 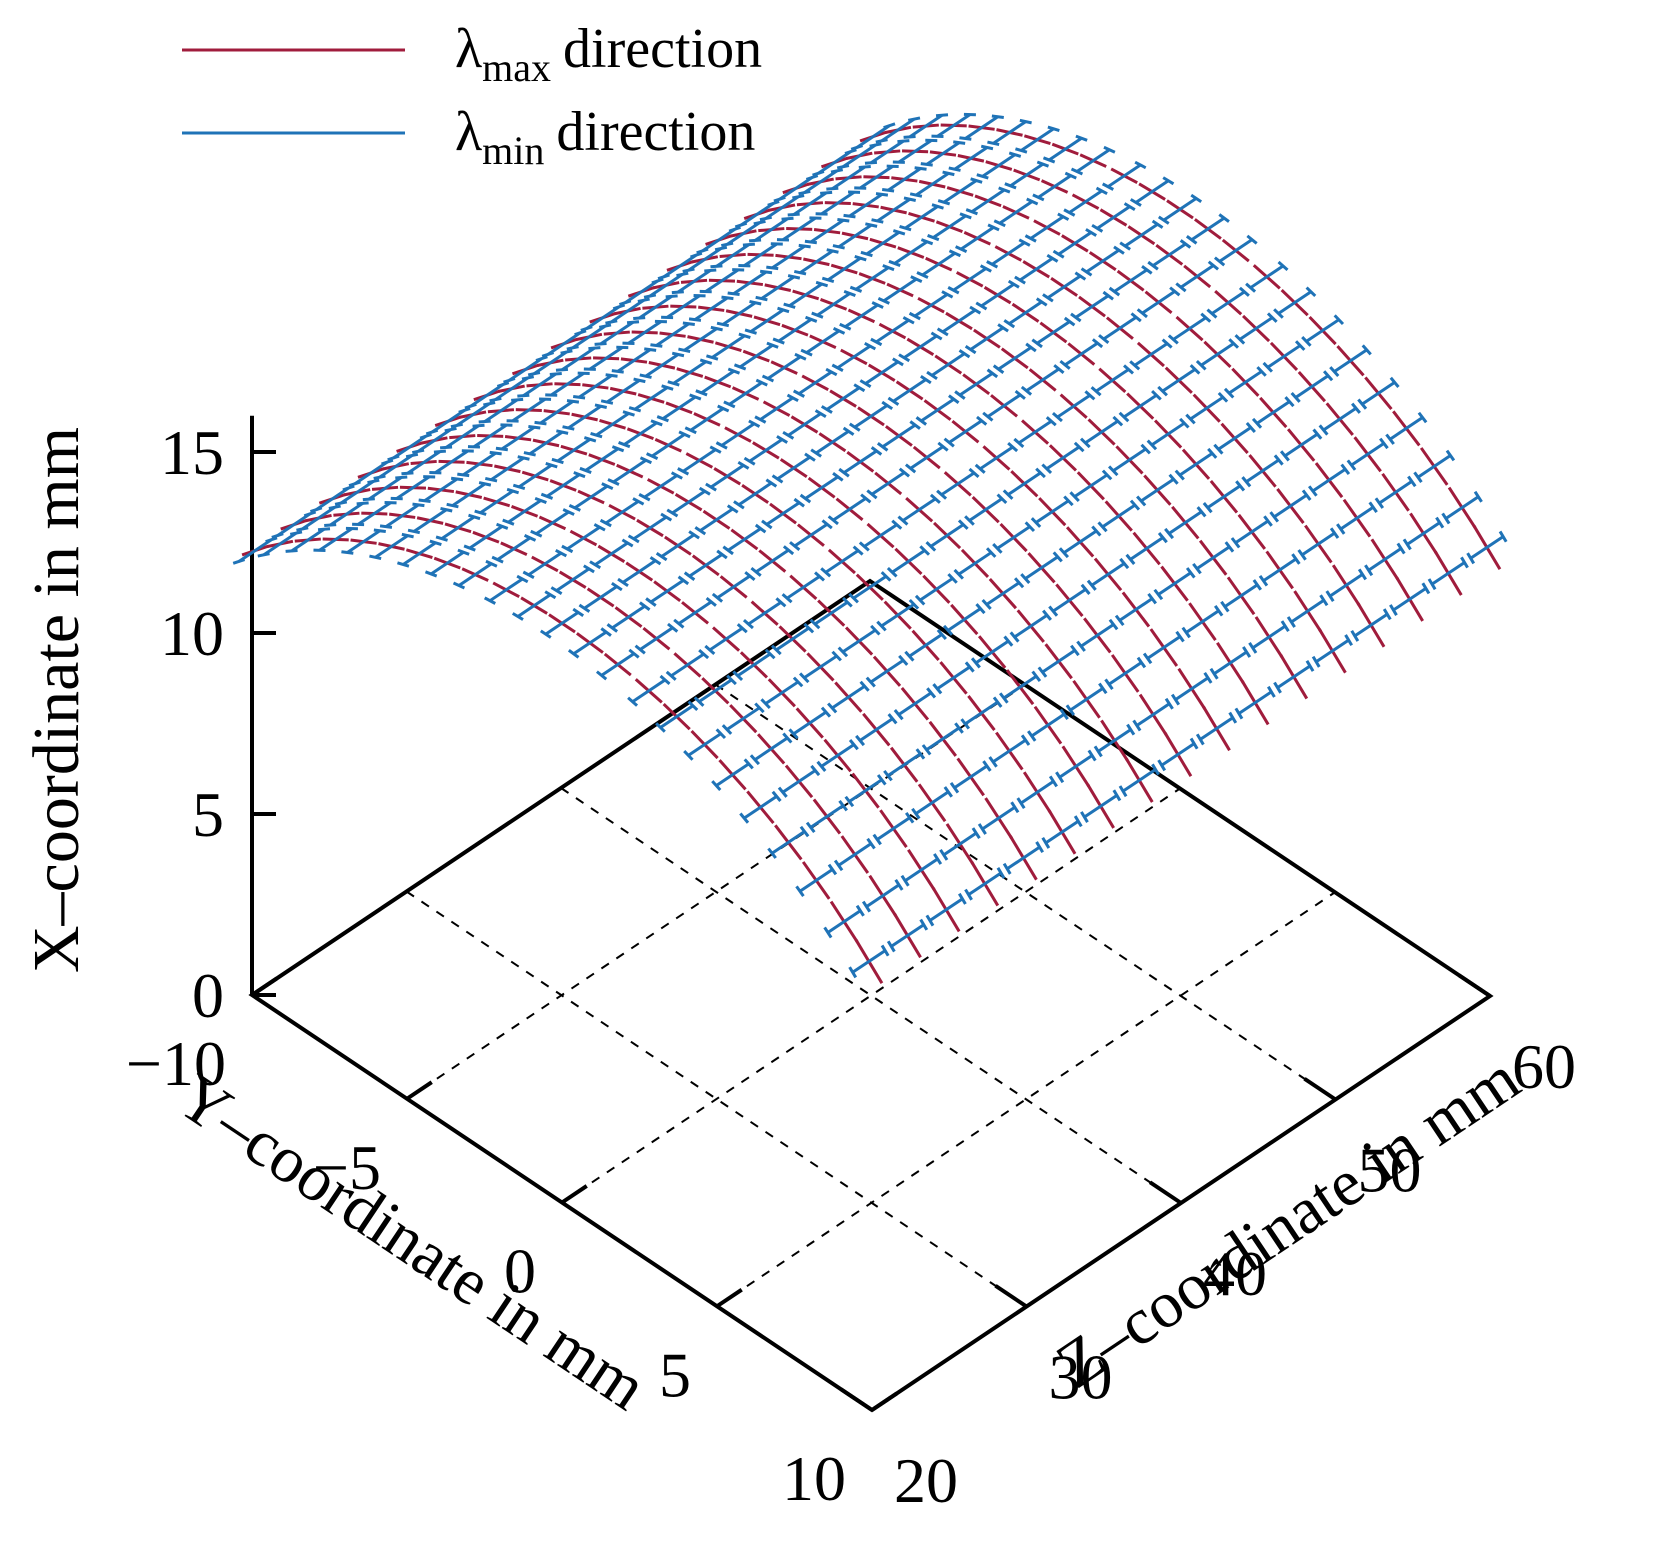 I want to click on legend: λmax direction λmin direction, so click(x=472, y=95).